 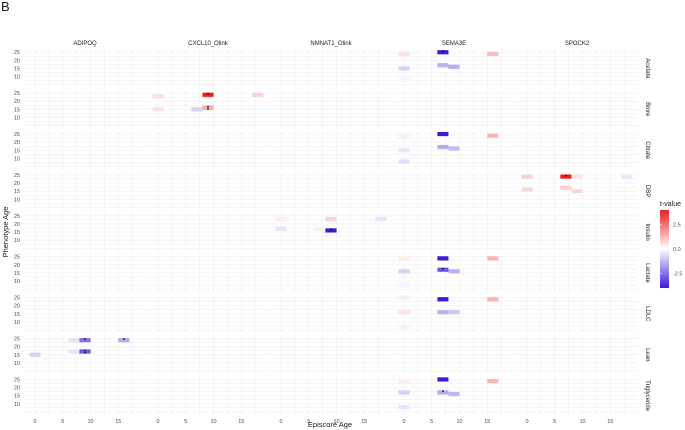 I want to click on x-axis: 0 5 10 15 0 5 10 15 0 5 10 15 0 5 10 15 0 5 10 15, so click(x=324, y=422).